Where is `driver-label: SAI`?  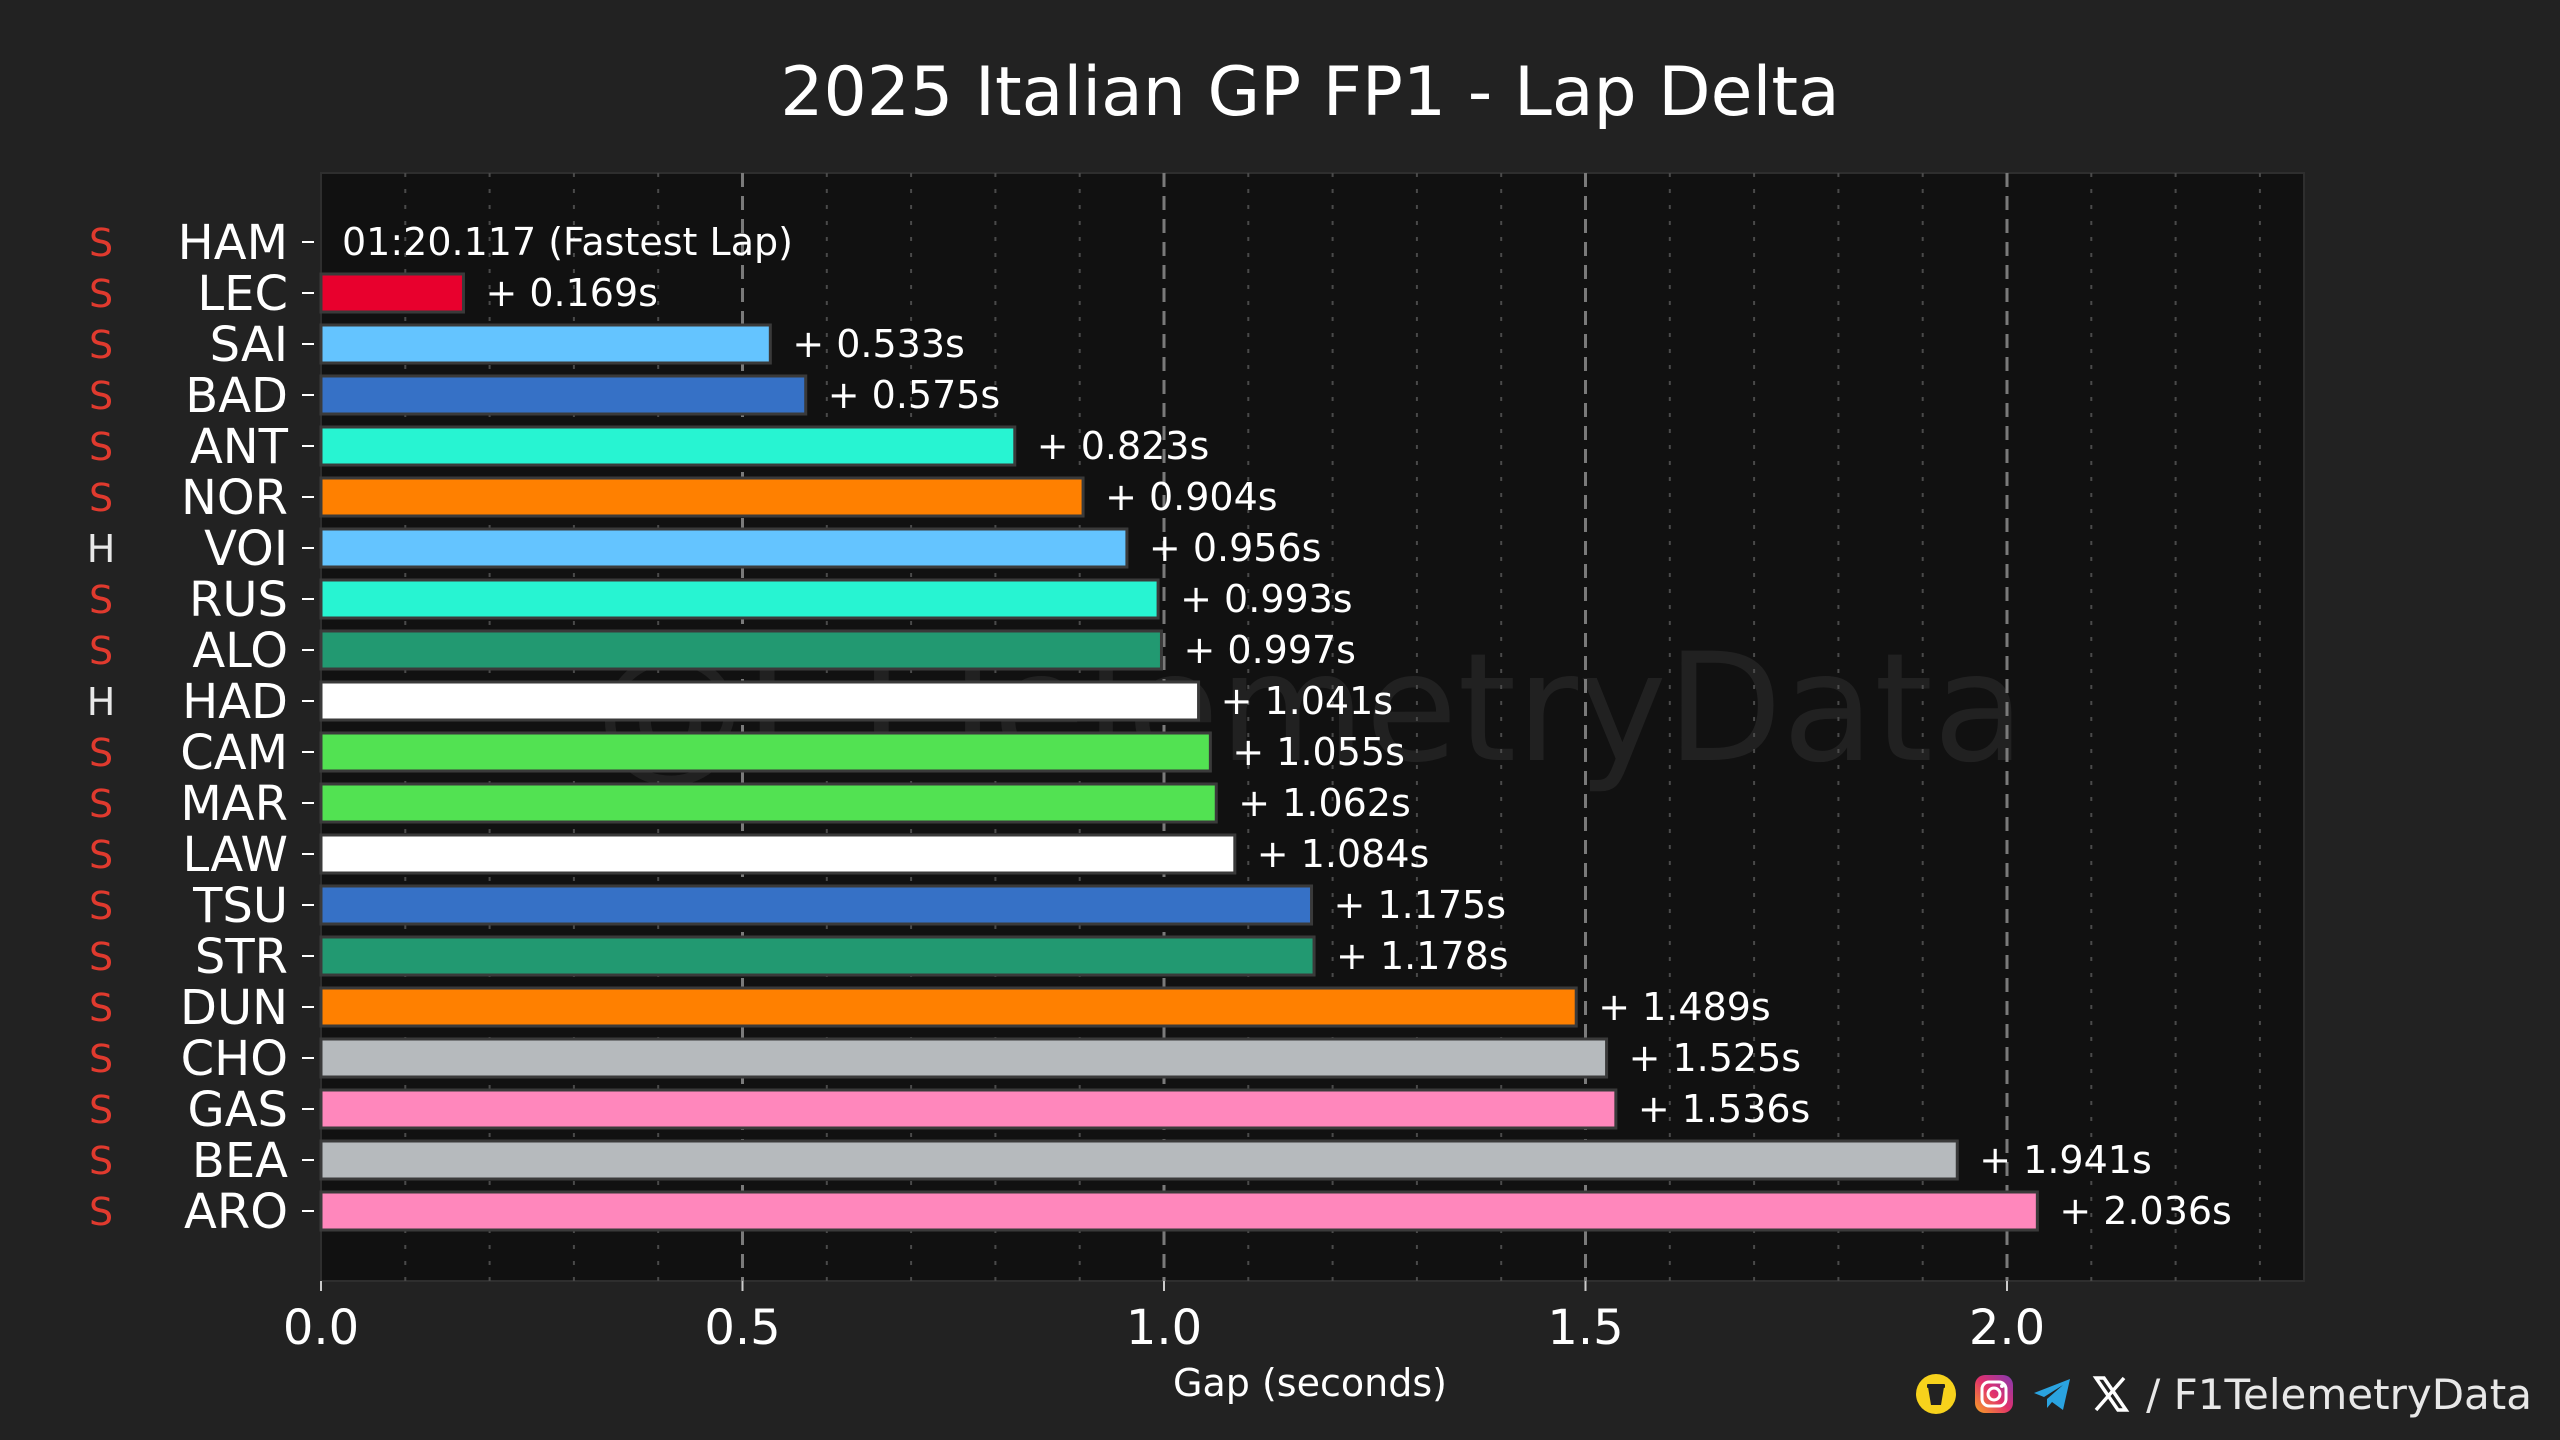 driver-label: SAI is located at coordinates (249, 345).